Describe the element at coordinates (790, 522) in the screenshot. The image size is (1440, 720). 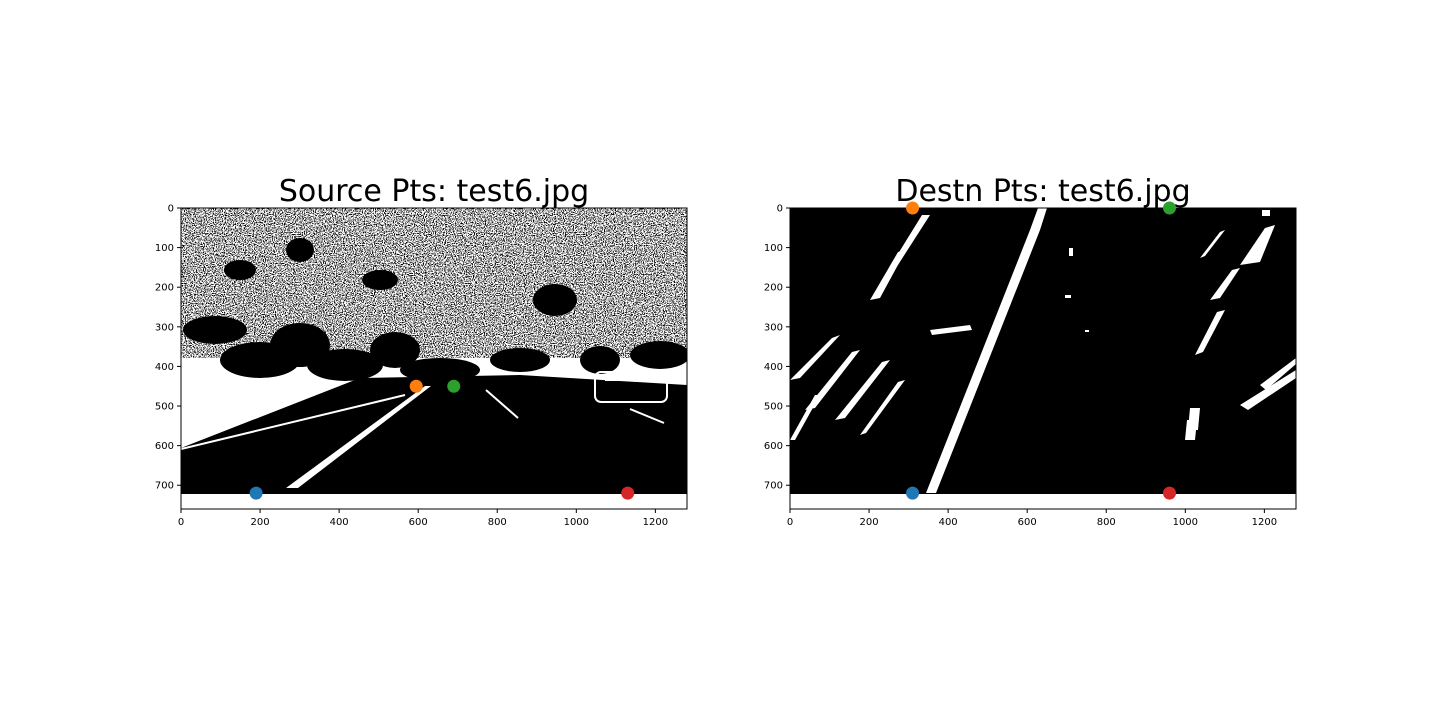
I see `destination-x-tick-label: 0` at that location.